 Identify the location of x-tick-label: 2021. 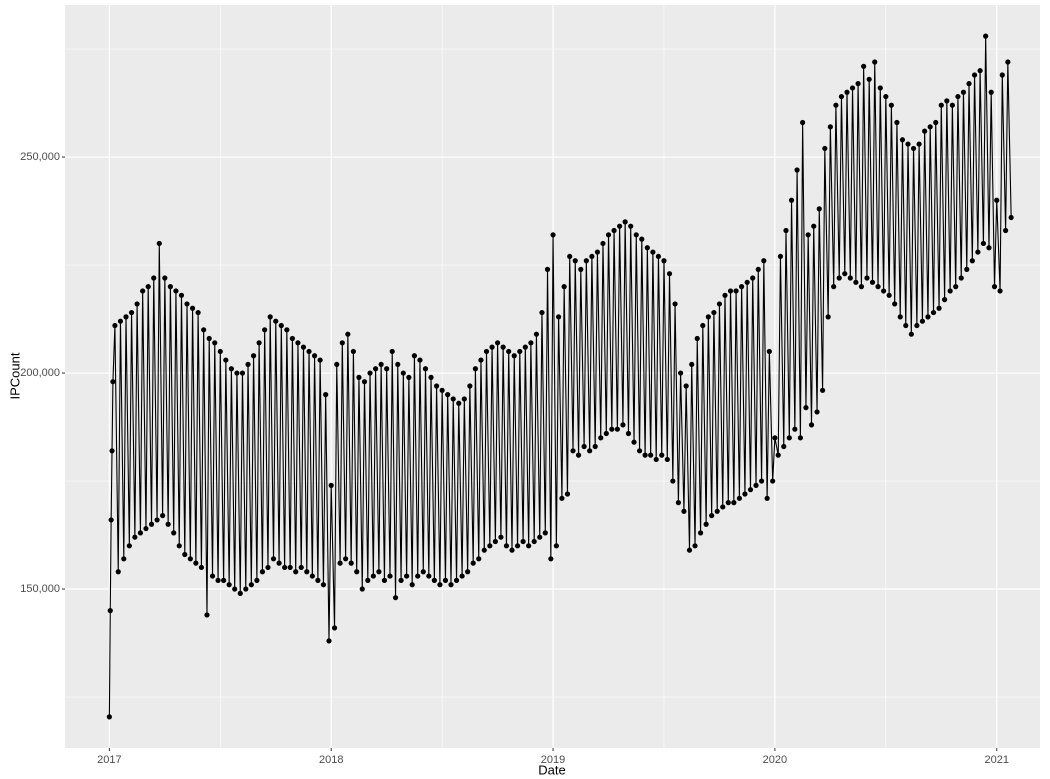
(996, 760).